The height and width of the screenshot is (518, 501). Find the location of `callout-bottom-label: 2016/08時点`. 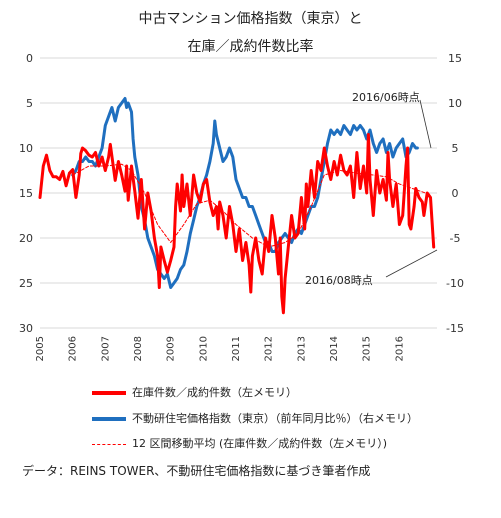

callout-bottom-label: 2016/08時点 is located at coordinates (339, 280).